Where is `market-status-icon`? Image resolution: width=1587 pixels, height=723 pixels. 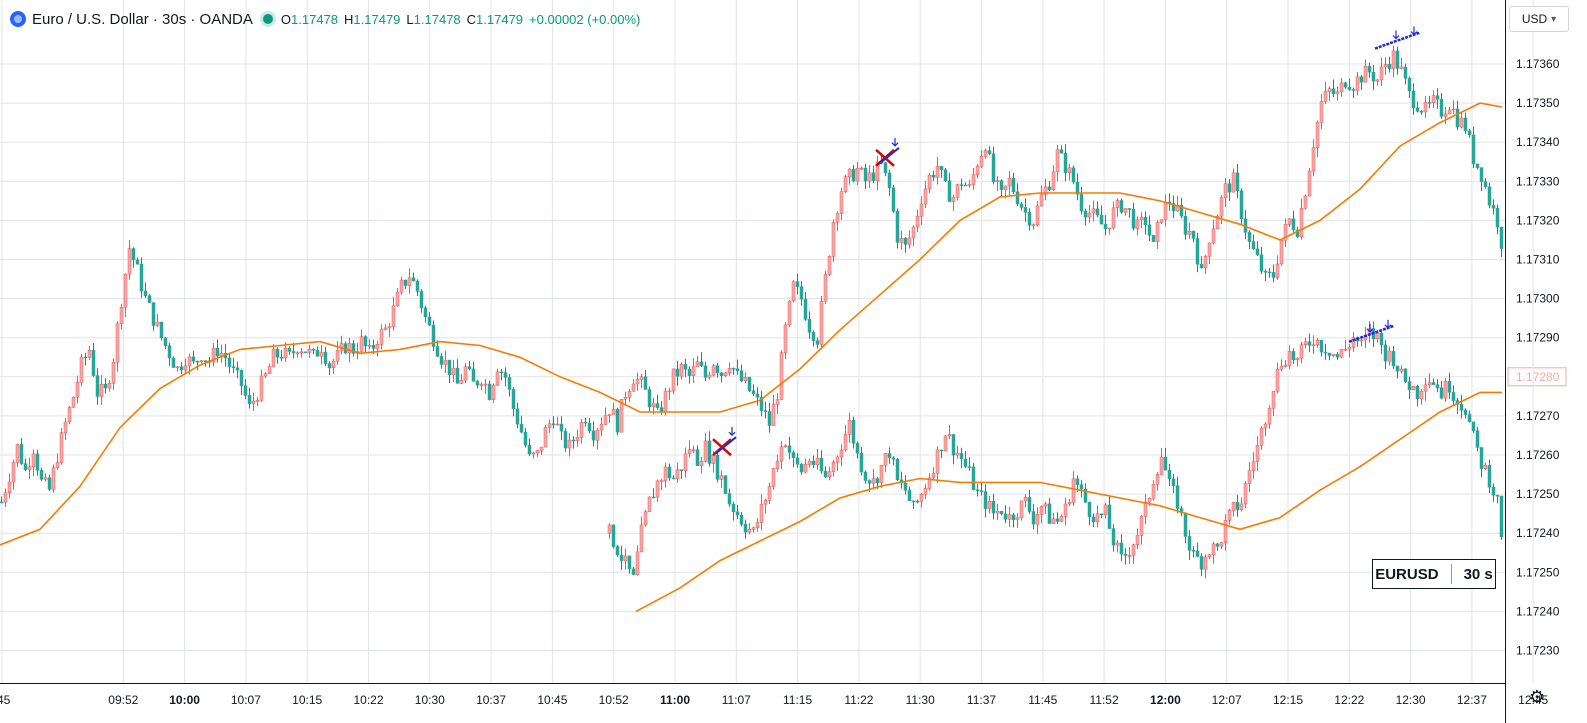
market-status-icon is located at coordinates (267, 19).